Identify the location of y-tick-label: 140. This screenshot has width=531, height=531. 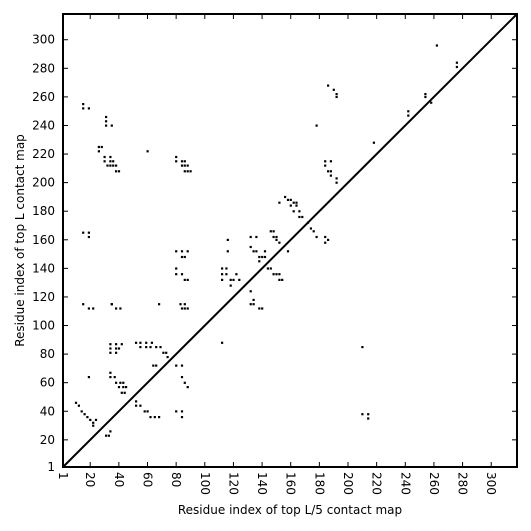
(43, 268).